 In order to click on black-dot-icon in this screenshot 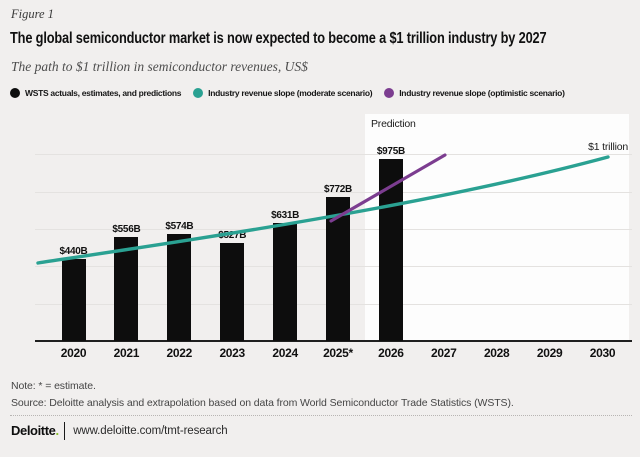, I will do `click(15, 93)`.